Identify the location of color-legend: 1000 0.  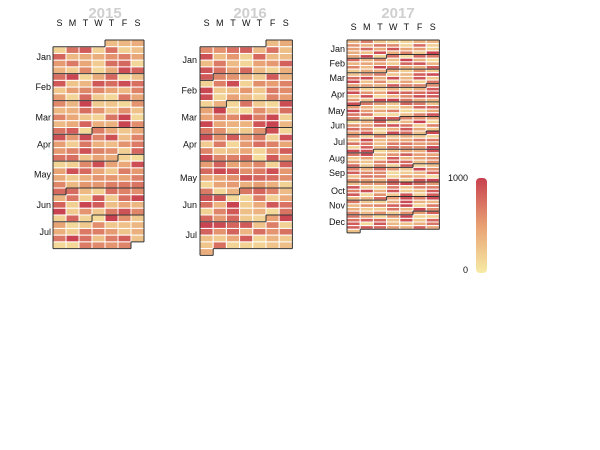
(467, 224).